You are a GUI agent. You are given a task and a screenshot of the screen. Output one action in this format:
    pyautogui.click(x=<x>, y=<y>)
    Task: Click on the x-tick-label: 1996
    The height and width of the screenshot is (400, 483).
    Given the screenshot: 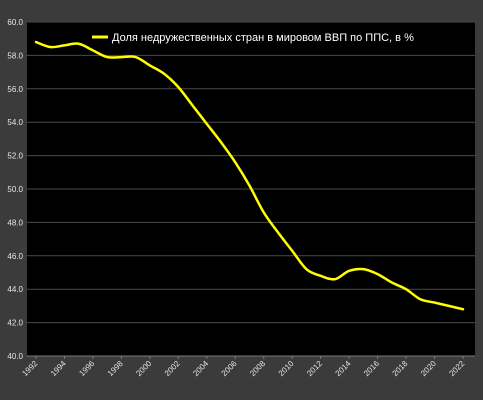 What is the action you would take?
    pyautogui.click(x=86, y=368)
    